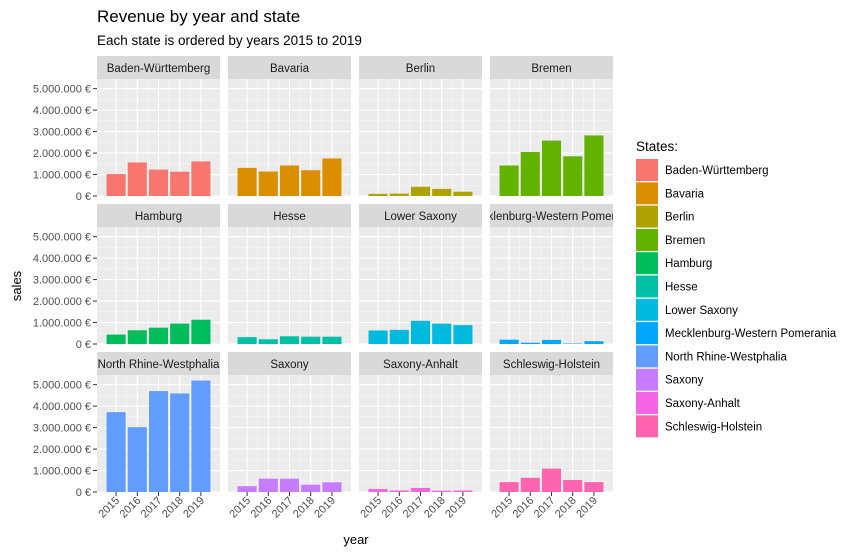 This screenshot has width=865, height=558. I want to click on facet-panel: Schleswig-Holstein, so click(551, 422).